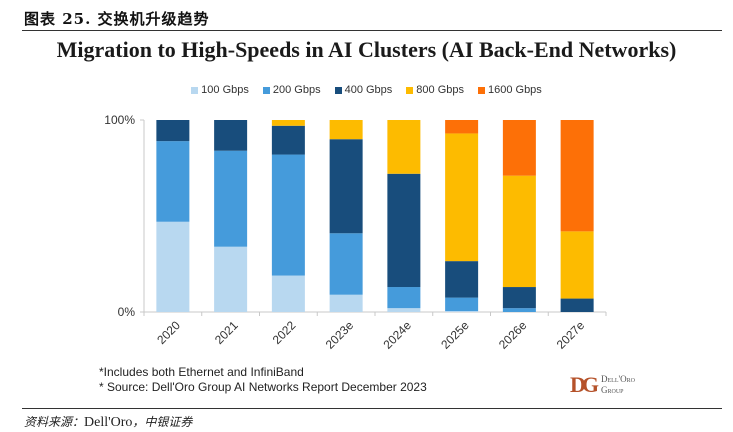 The image size is (733, 432). Describe the element at coordinates (571, 335) in the screenshot. I see `x-tick-label: 2027e` at that location.